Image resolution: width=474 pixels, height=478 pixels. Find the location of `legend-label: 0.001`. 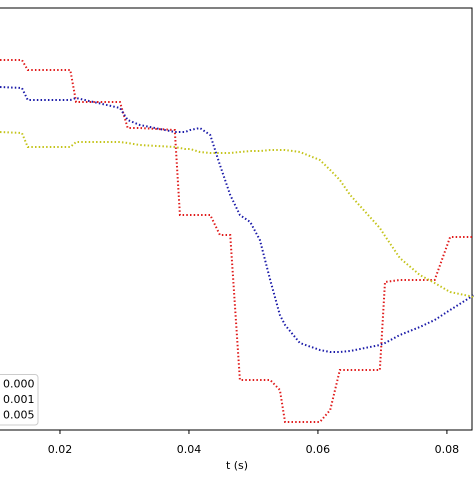

legend-label: 0.001 is located at coordinates (19, 399).